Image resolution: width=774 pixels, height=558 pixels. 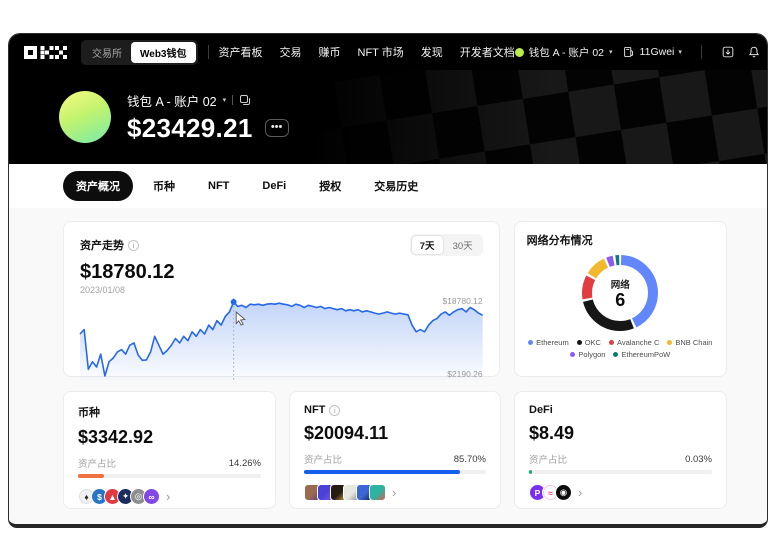 I want to click on defi-card: DeFi $8.49 资产占比 0.03% P ≈ ◉ ›, so click(x=620, y=450).